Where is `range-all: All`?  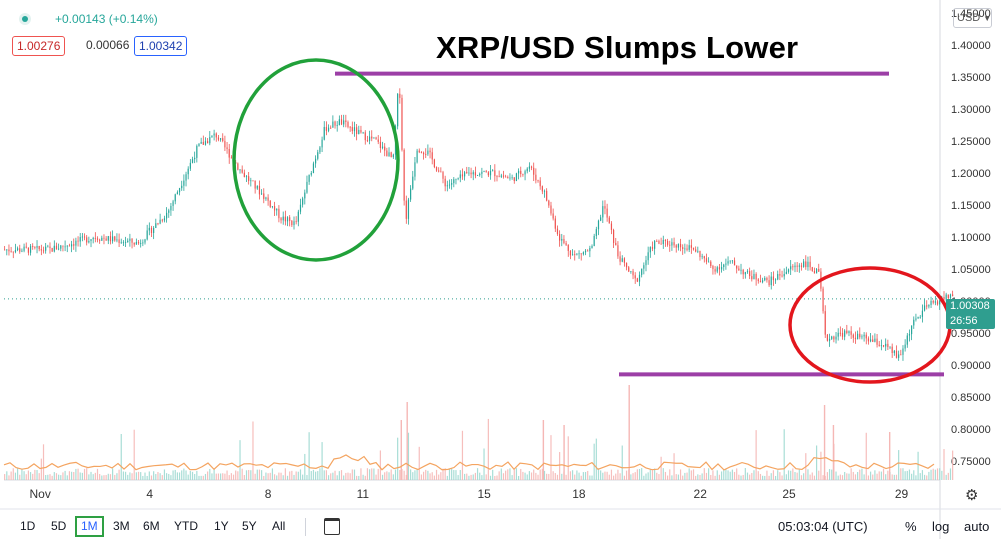 range-all: All is located at coordinates (279, 526).